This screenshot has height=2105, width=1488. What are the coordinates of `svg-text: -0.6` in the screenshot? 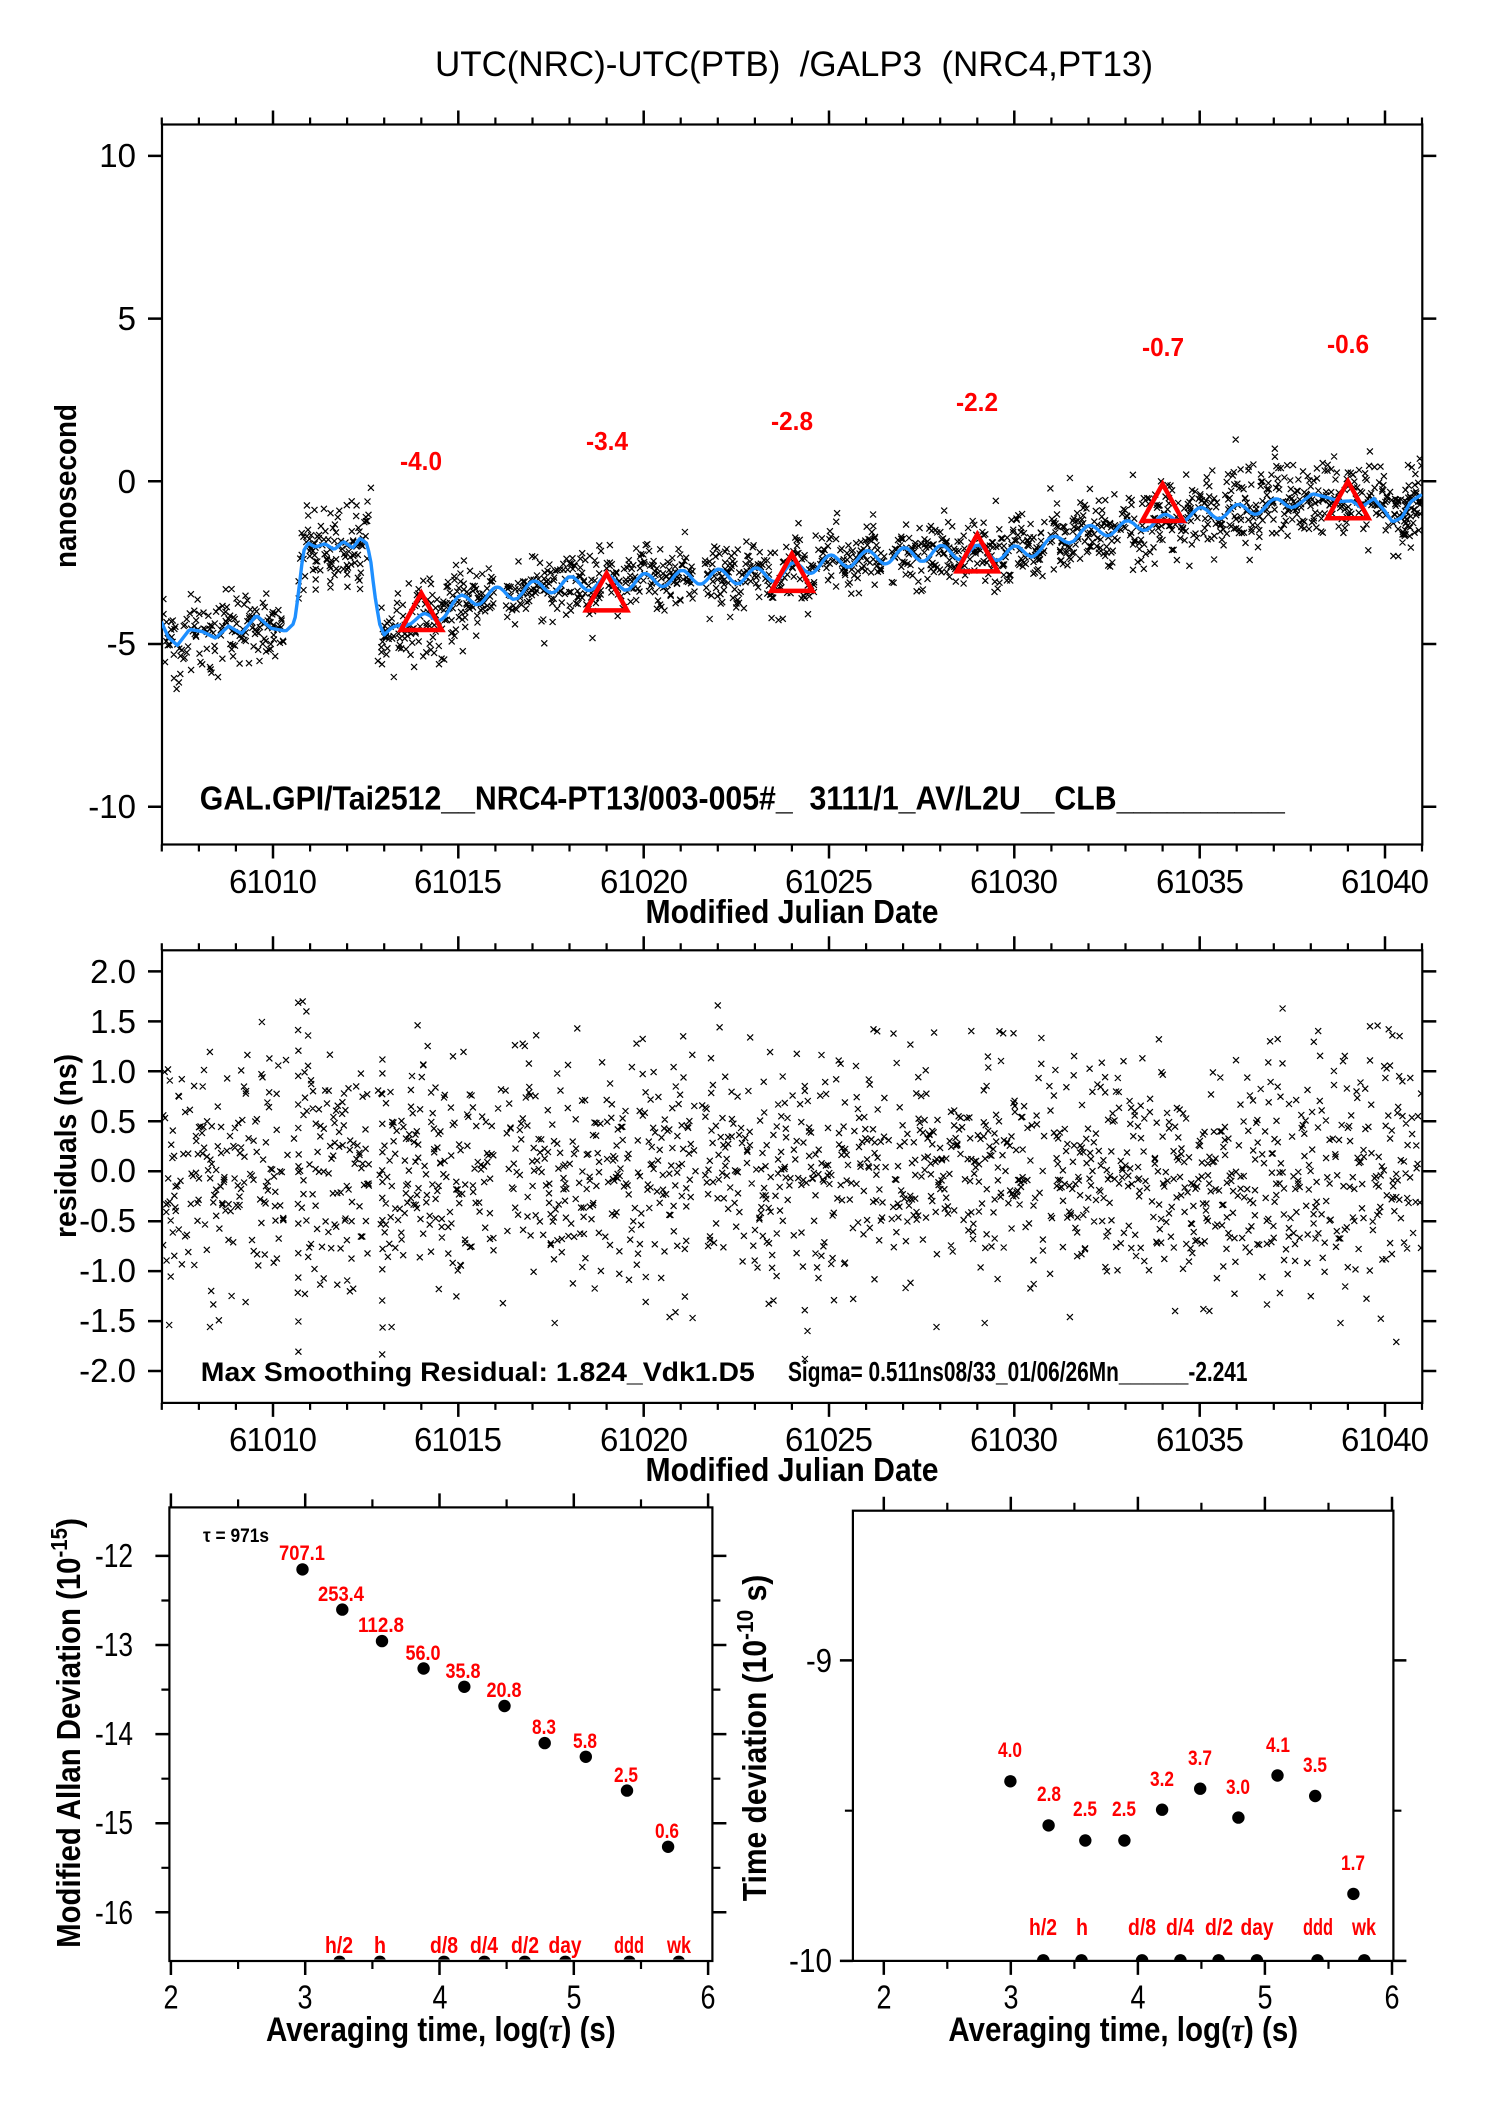 It's located at (1348, 344).